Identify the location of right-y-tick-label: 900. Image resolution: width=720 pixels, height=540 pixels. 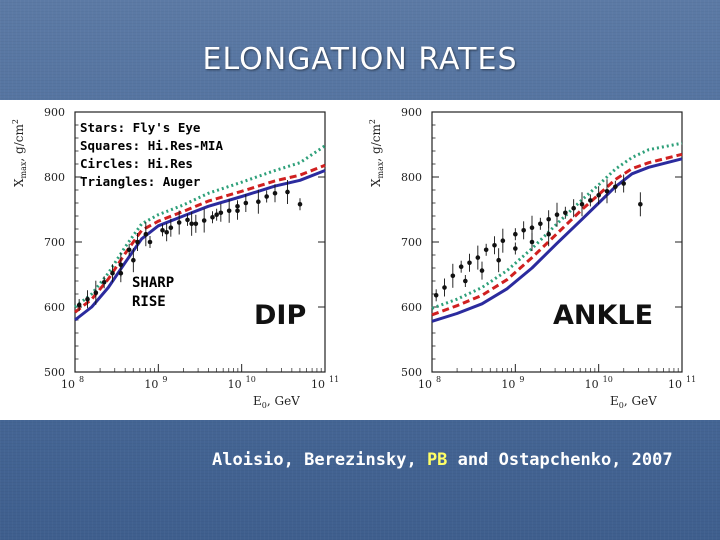
(411, 112).